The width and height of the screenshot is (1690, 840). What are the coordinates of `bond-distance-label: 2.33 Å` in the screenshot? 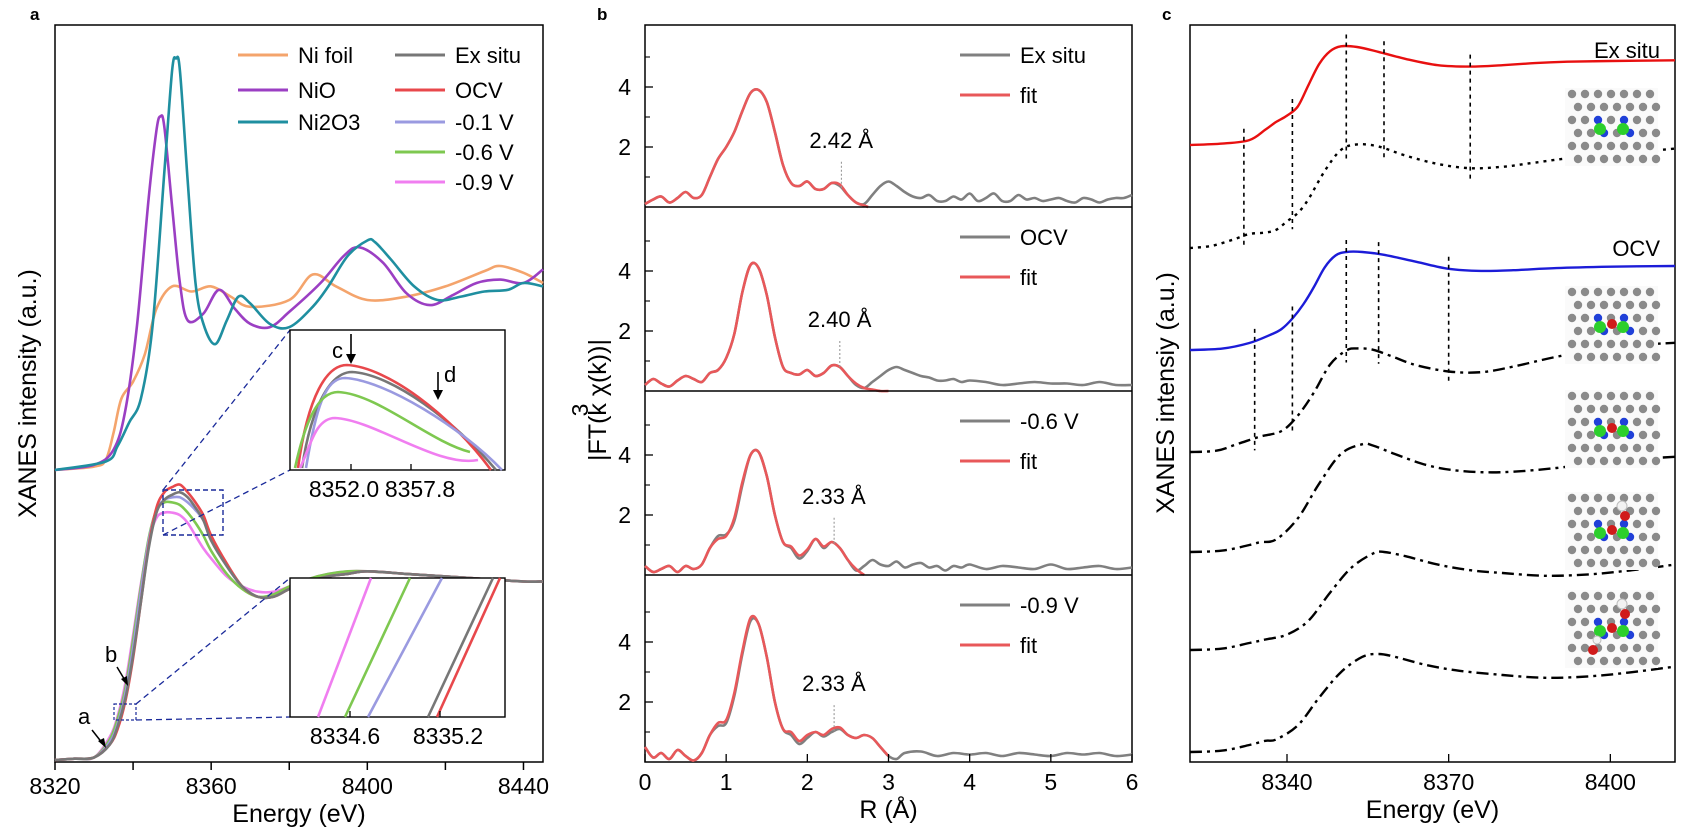 It's located at (834, 683).